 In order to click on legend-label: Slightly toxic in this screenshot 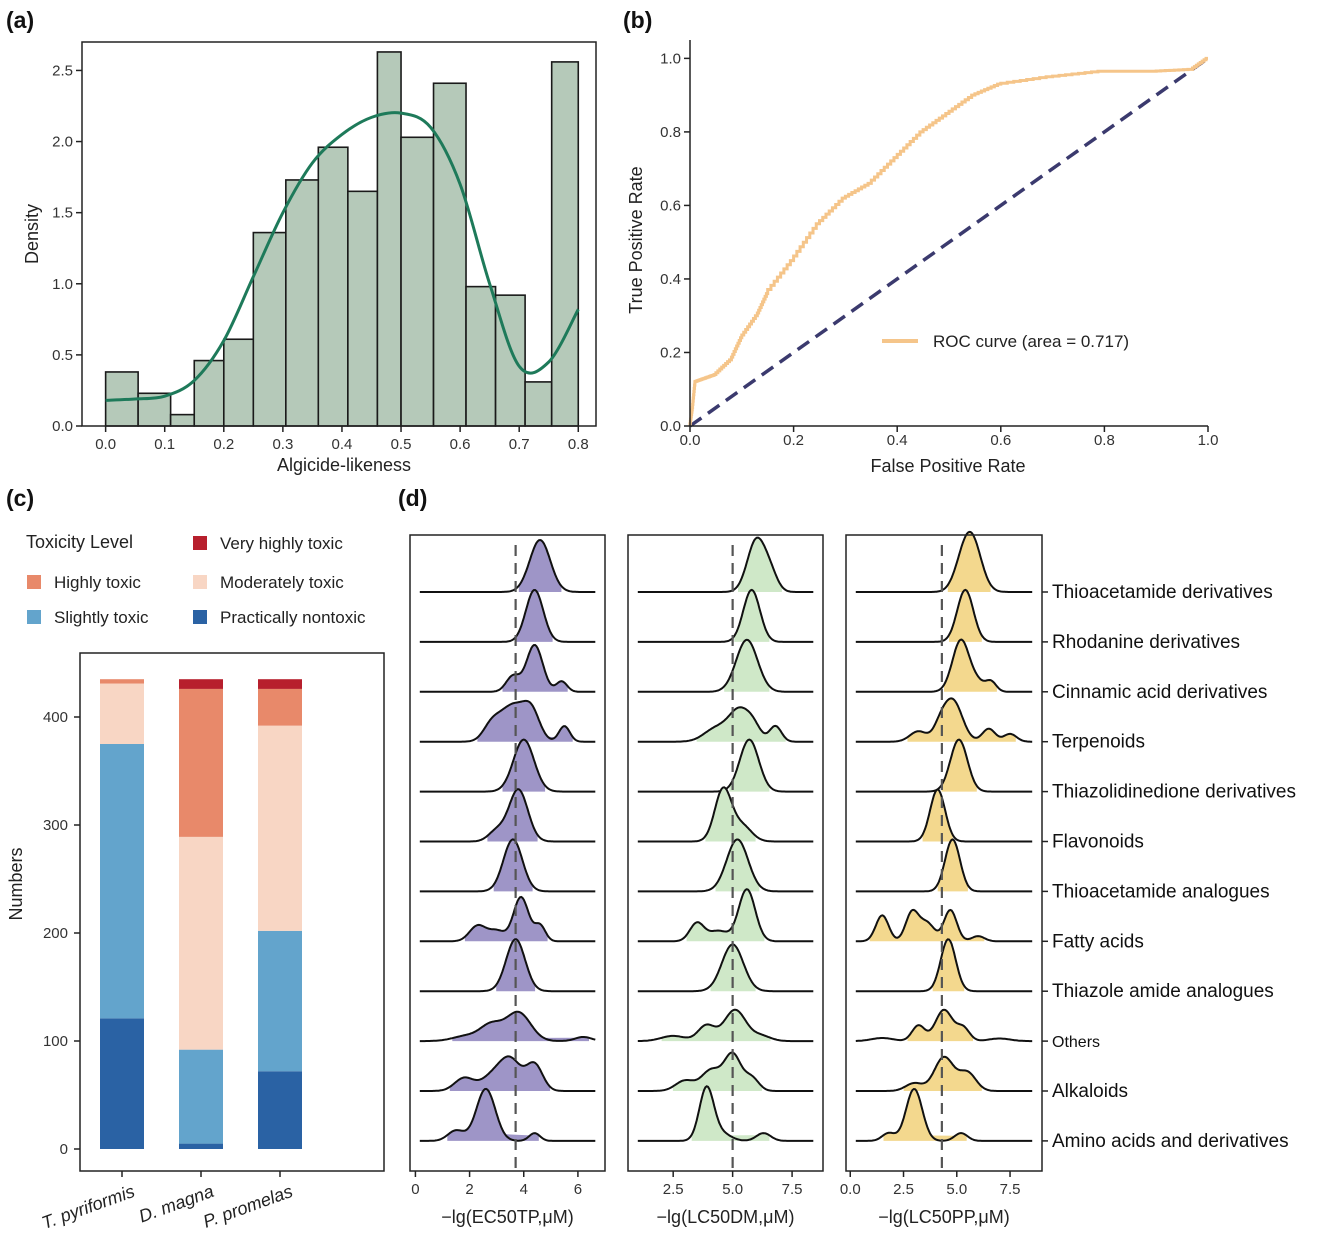, I will do `click(101, 617)`.